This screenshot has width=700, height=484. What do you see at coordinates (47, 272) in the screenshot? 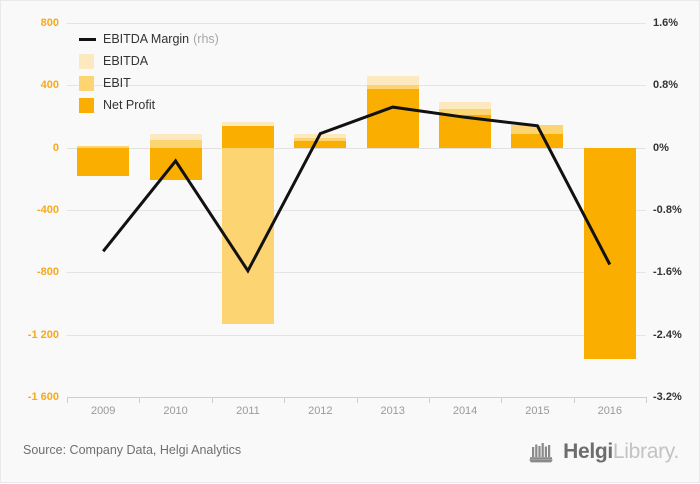
I see `left-axis-tick-label: -800` at bounding box center [47, 272].